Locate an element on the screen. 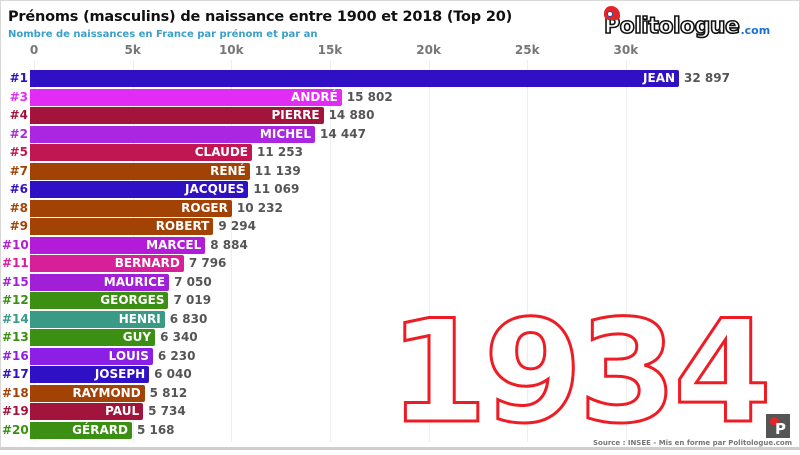  bar: MICHEL is located at coordinates (173, 134).